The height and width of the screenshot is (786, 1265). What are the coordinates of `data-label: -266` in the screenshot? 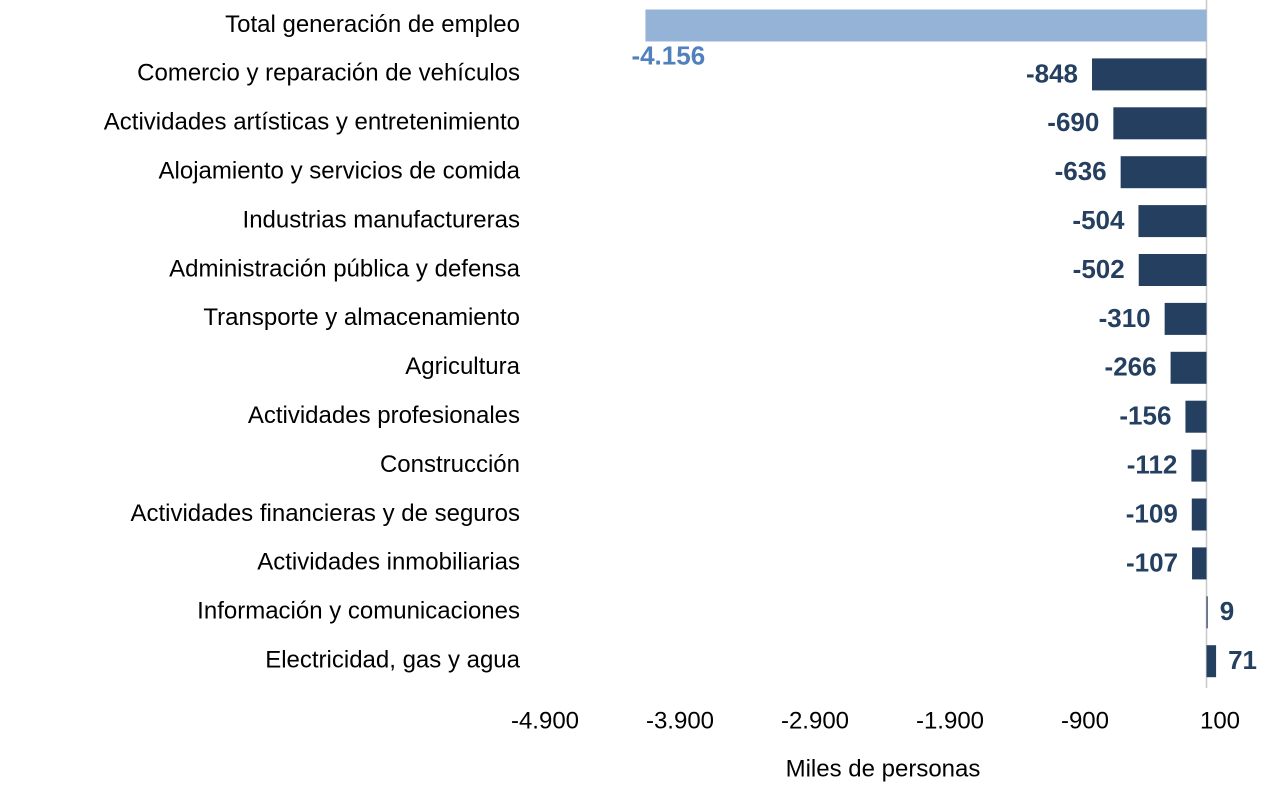 It's located at (1131, 367).